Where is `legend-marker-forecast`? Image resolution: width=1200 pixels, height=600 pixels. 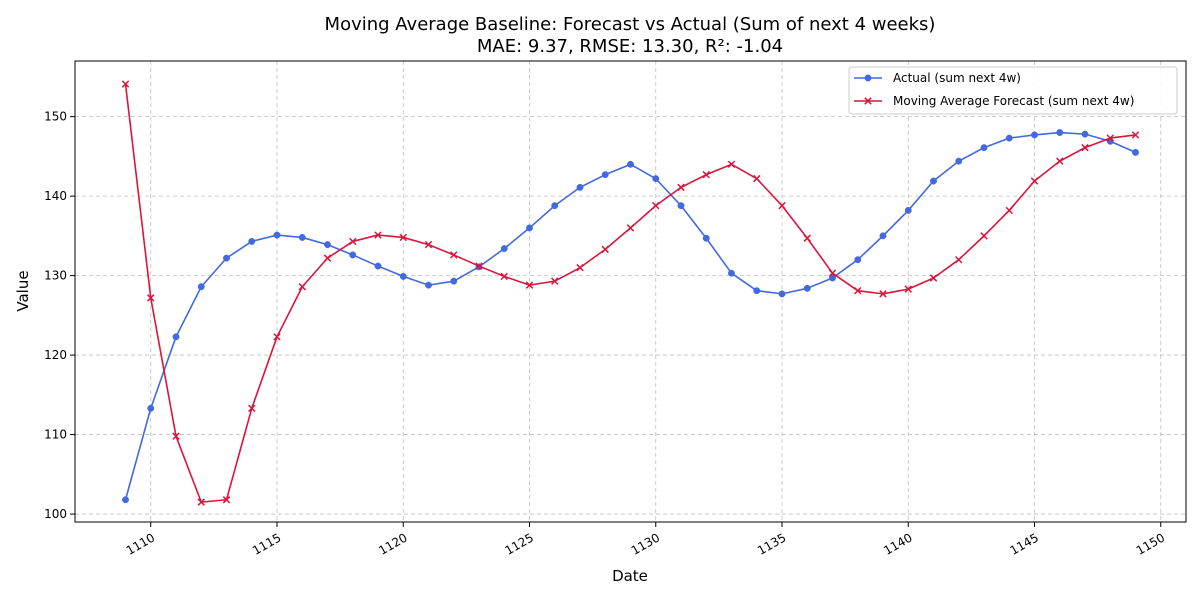 legend-marker-forecast is located at coordinates (868, 101).